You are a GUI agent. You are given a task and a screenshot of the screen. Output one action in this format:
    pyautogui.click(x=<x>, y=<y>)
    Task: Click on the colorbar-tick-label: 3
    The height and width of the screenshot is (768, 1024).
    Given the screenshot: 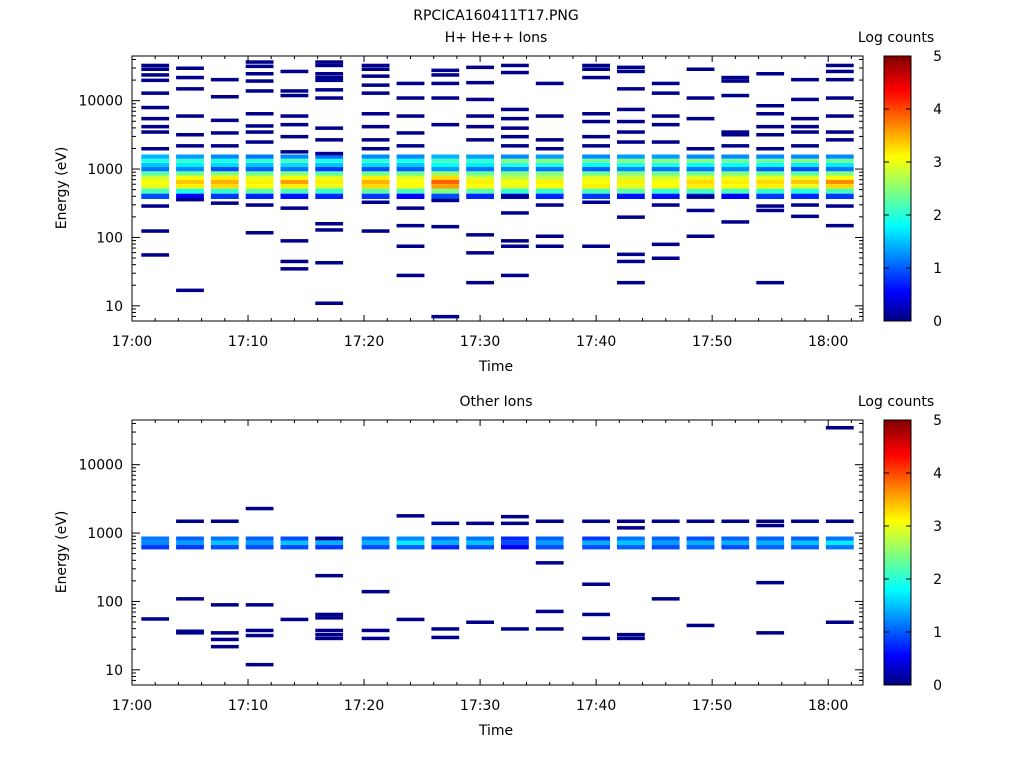 What is the action you would take?
    pyautogui.click(x=937, y=163)
    